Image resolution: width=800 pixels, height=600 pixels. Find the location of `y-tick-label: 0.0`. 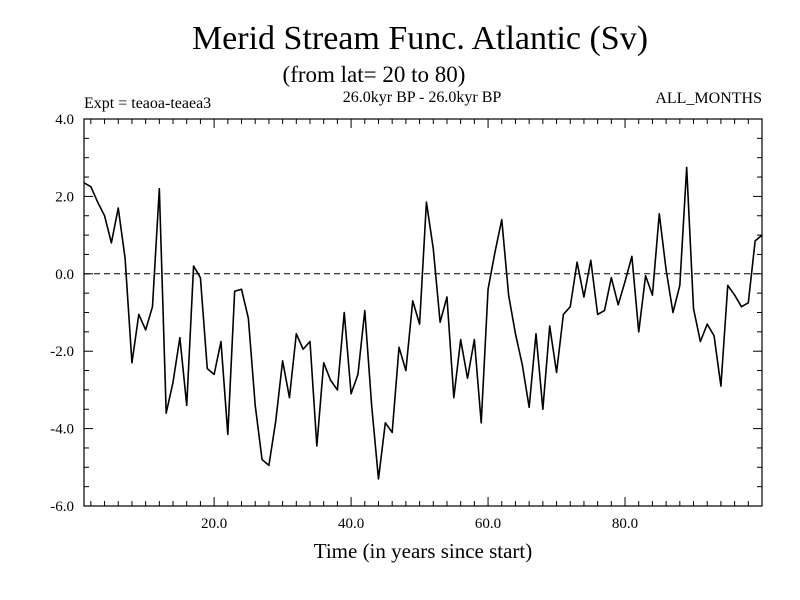

y-tick-label: 0.0 is located at coordinates (64, 275).